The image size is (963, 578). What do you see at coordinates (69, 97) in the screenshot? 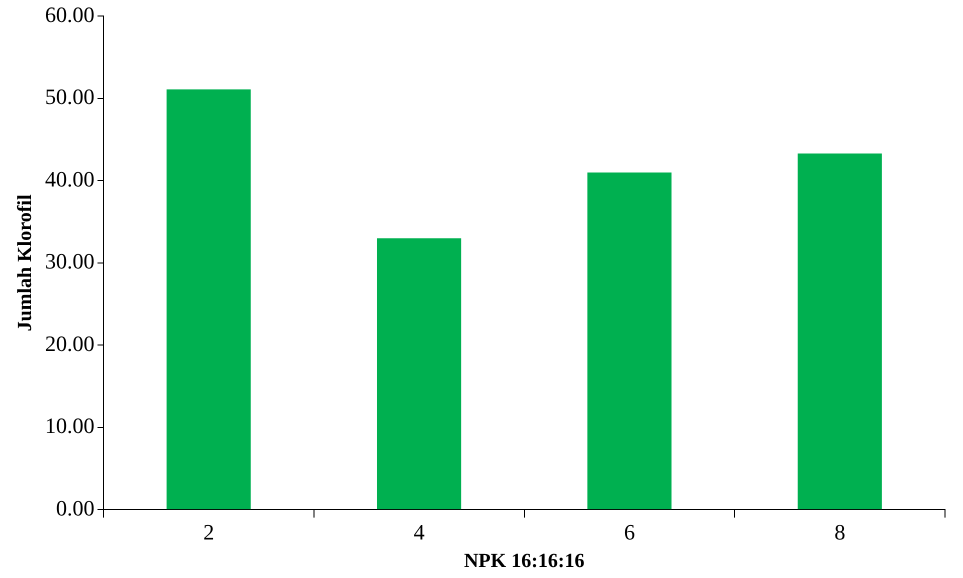
I see `y-tick-label: 50.00` at bounding box center [69, 97].